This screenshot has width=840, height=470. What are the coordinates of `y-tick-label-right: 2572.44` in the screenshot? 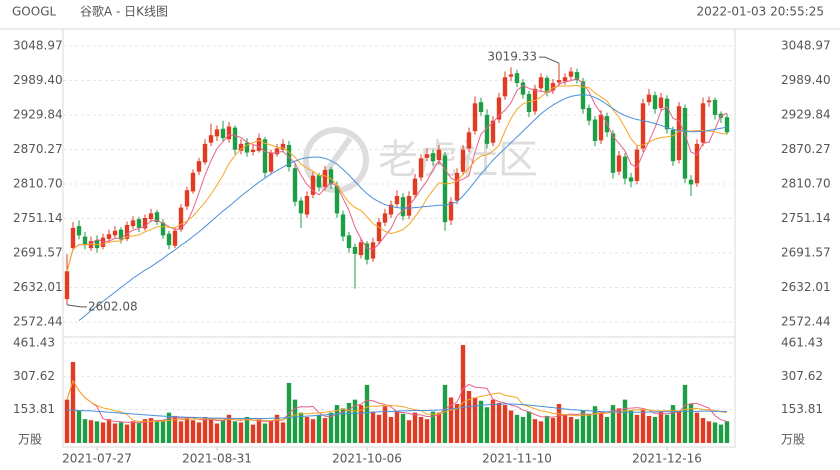 It's located at (806, 322).